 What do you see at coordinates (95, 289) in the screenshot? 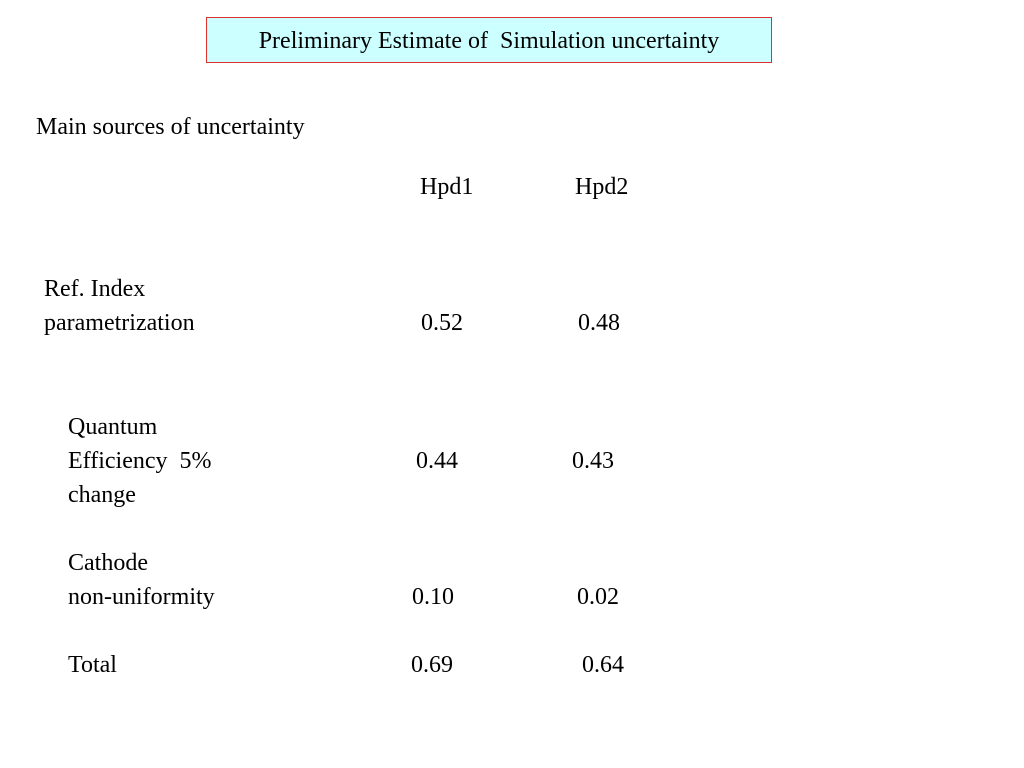
I see `row-label-line: Ref. Index` at bounding box center [95, 289].